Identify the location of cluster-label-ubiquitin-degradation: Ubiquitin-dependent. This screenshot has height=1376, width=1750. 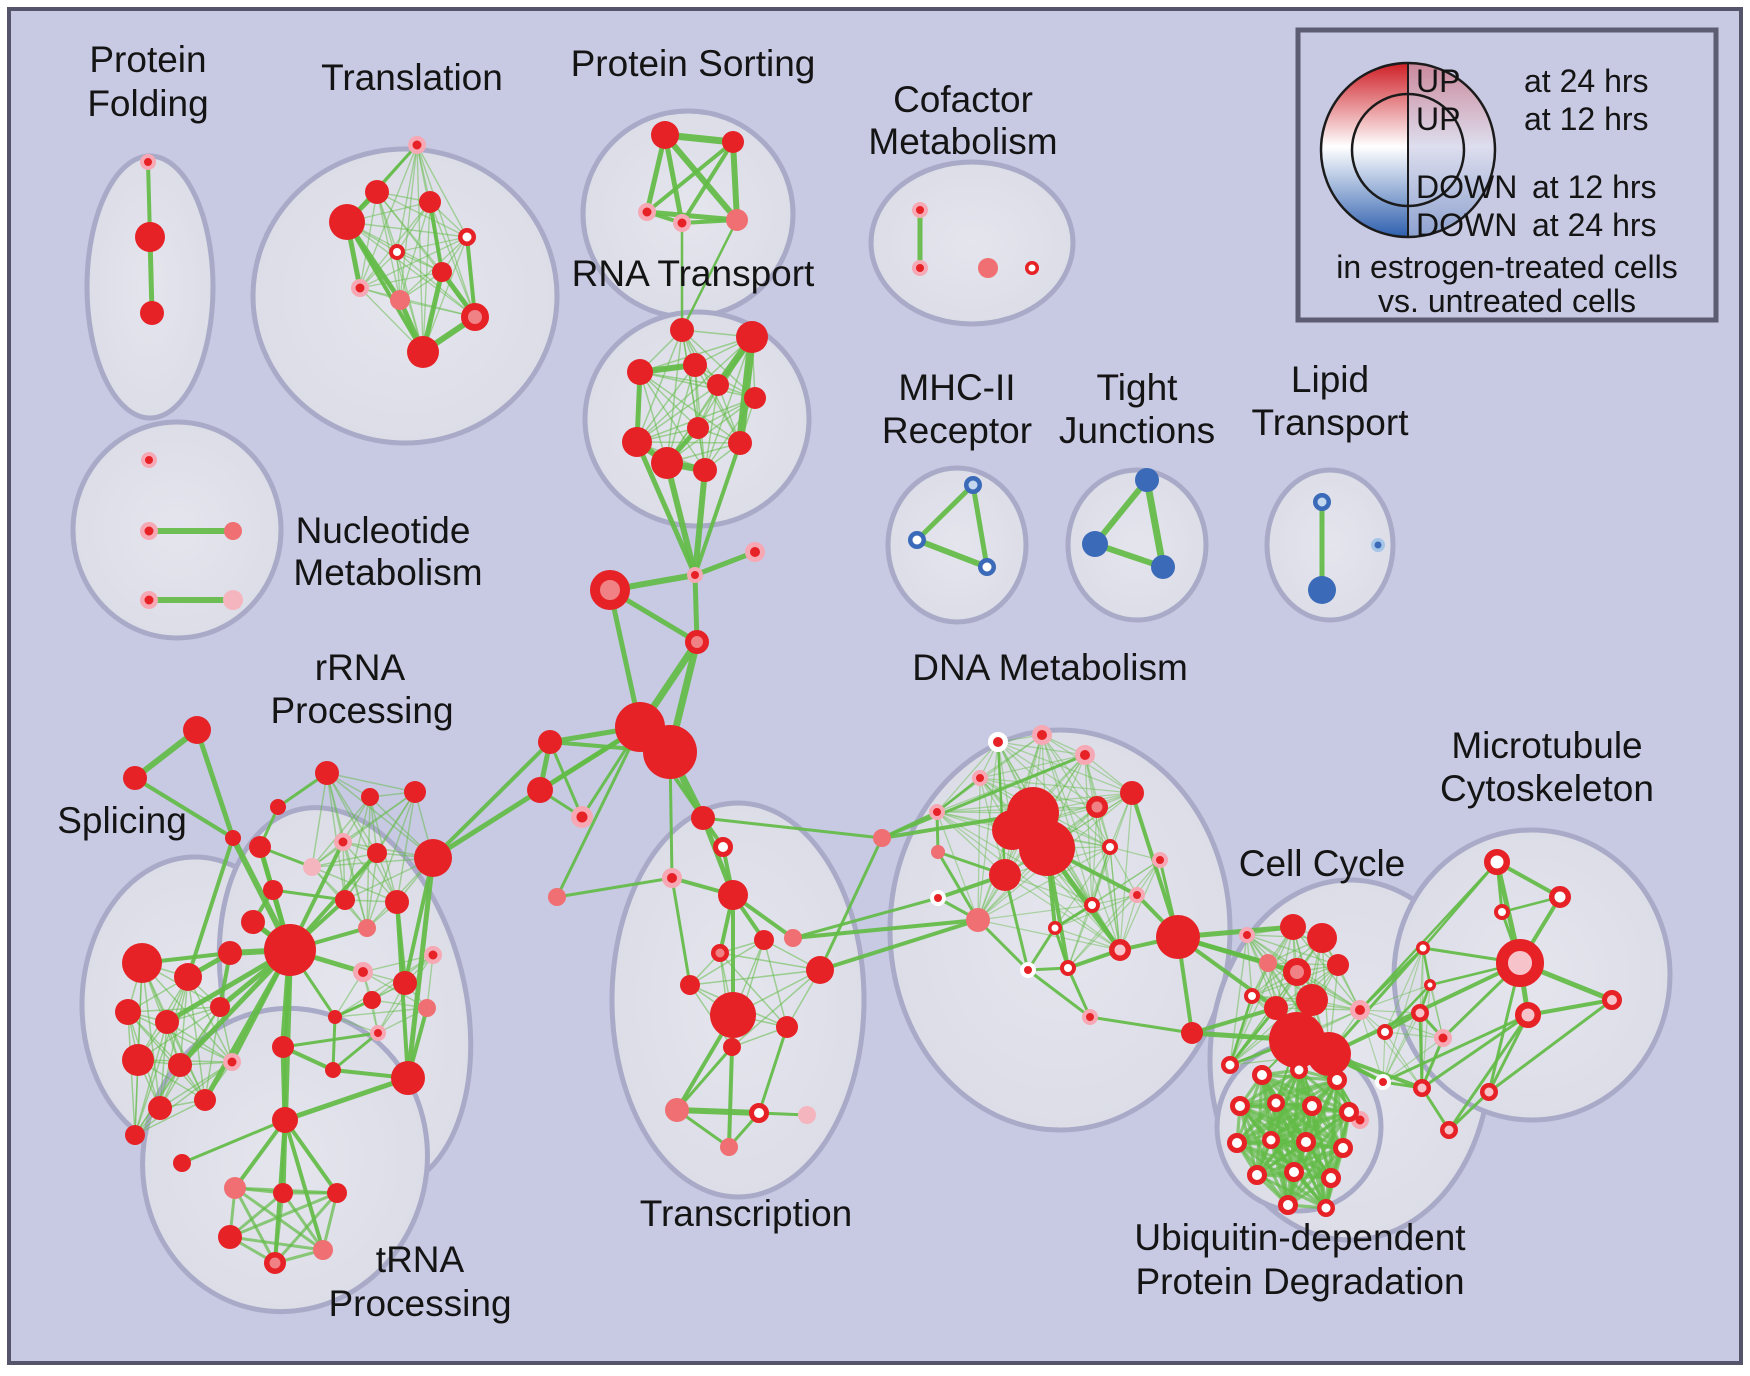
(1300, 1237).